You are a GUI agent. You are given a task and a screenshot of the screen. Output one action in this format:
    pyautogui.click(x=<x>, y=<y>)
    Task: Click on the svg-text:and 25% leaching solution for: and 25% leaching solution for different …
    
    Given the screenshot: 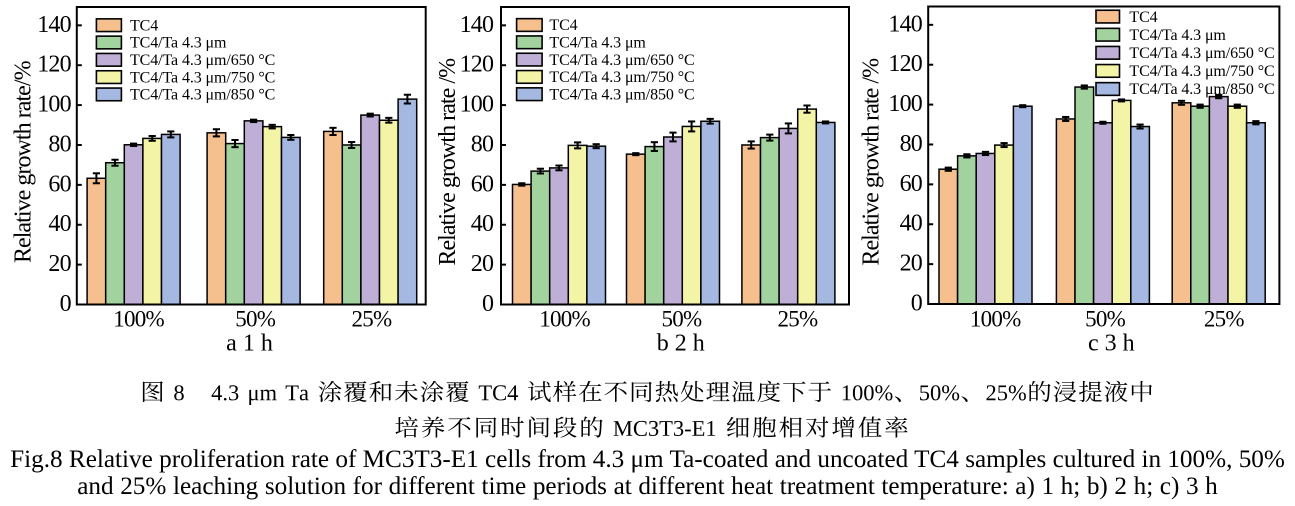 What is the action you would take?
    pyautogui.click(x=647, y=486)
    